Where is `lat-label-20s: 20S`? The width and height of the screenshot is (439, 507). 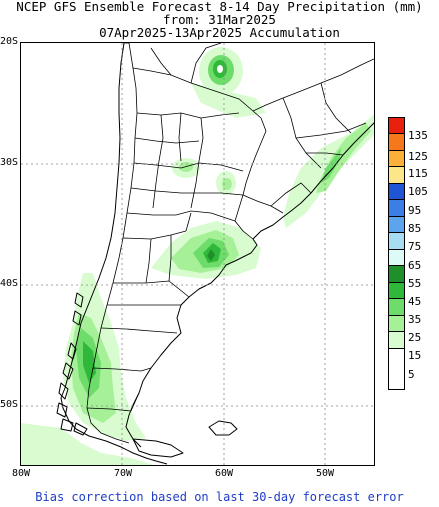
lat-label-20s: 20S is located at coordinates (9, 41).